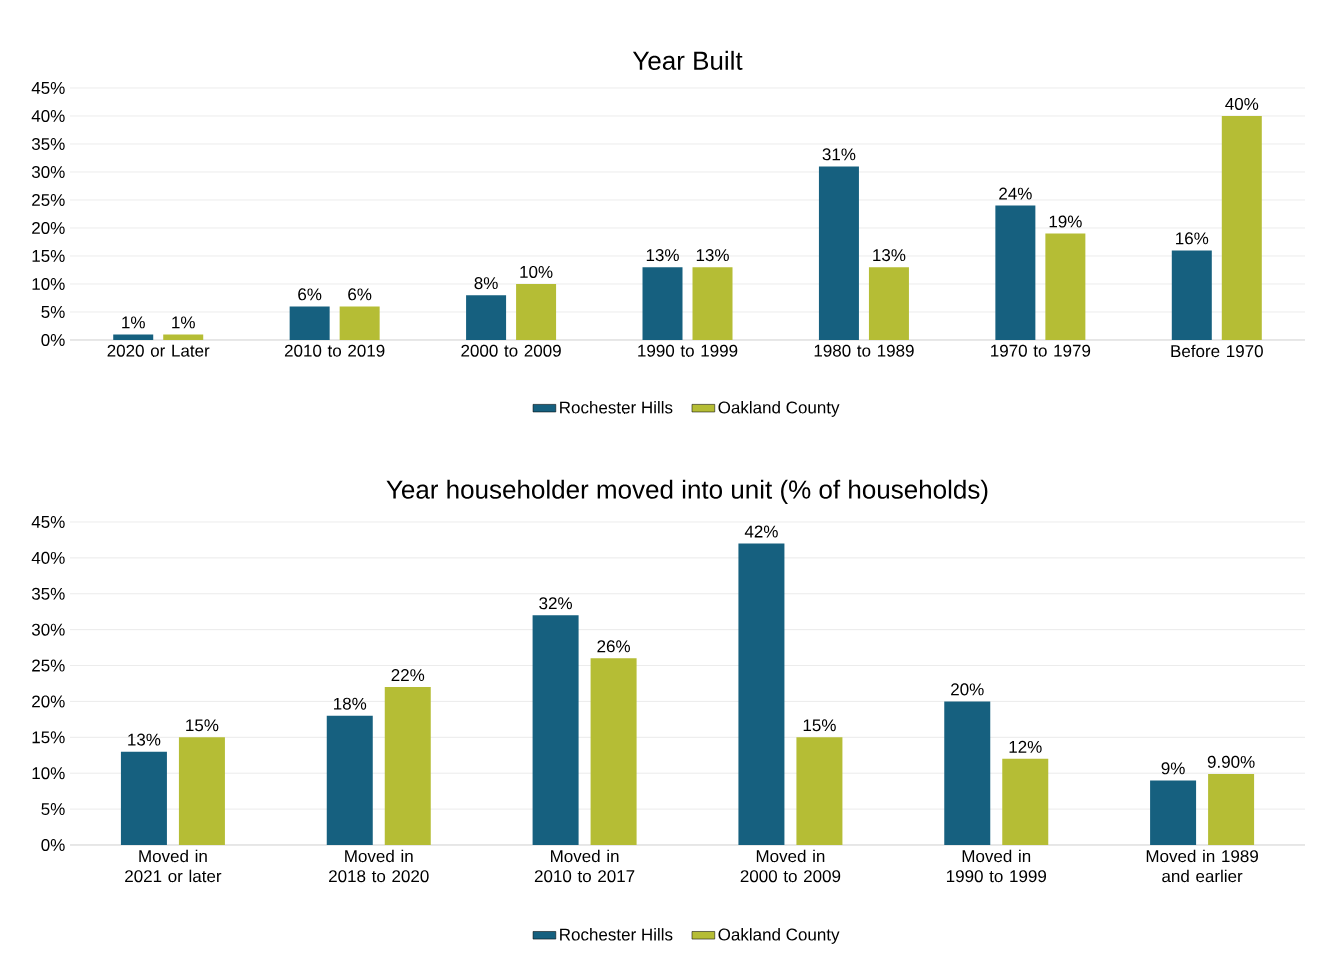 Image resolution: width=1337 pixels, height=969 pixels. Describe the element at coordinates (1041, 350) in the screenshot. I see `x-tick-label: 1970 to 1979` at that location.